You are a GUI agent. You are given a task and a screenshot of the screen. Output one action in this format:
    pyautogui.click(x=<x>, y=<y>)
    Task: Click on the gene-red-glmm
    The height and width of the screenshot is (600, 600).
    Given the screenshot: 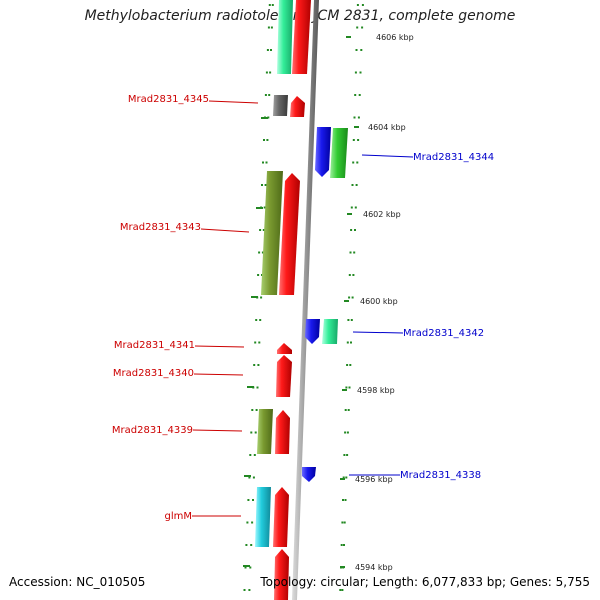 What is the action you would take?
    pyautogui.click(x=281, y=517)
    